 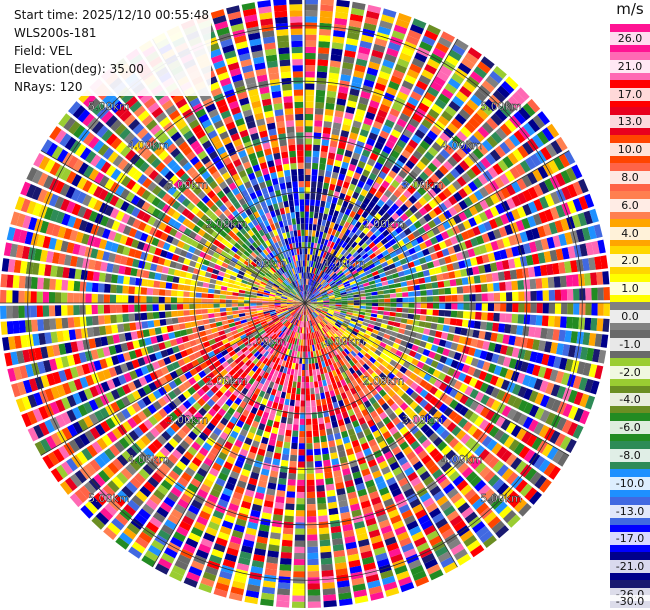 I want to click on colorbar-tick-label: 1.0, so click(x=630, y=289).